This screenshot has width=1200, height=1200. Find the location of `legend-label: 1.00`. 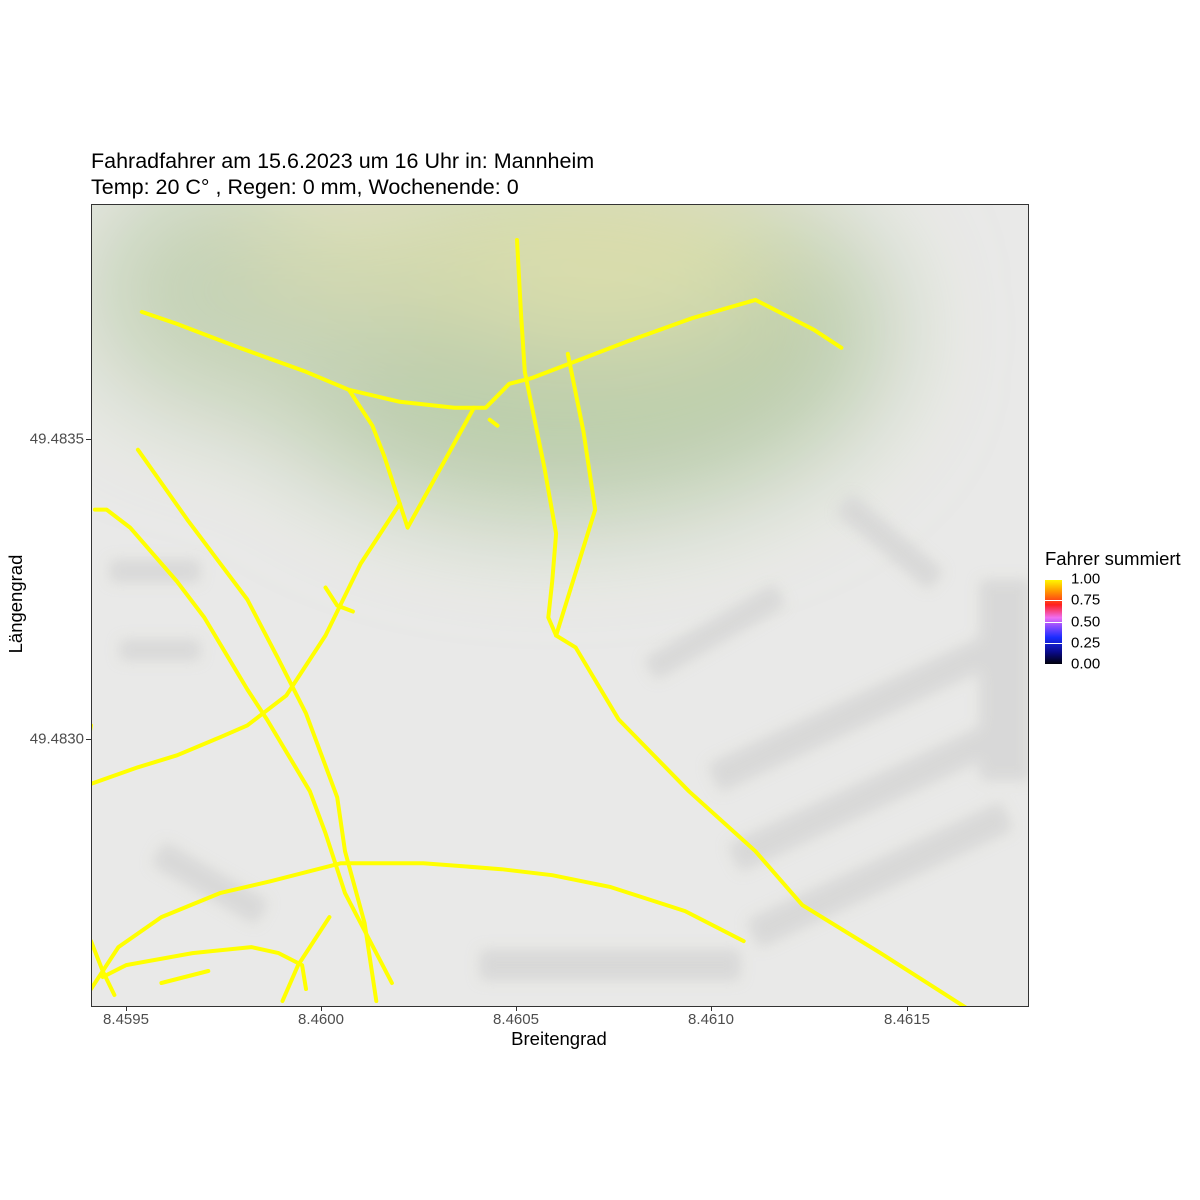

legend-label: 1.00 is located at coordinates (1086, 579).